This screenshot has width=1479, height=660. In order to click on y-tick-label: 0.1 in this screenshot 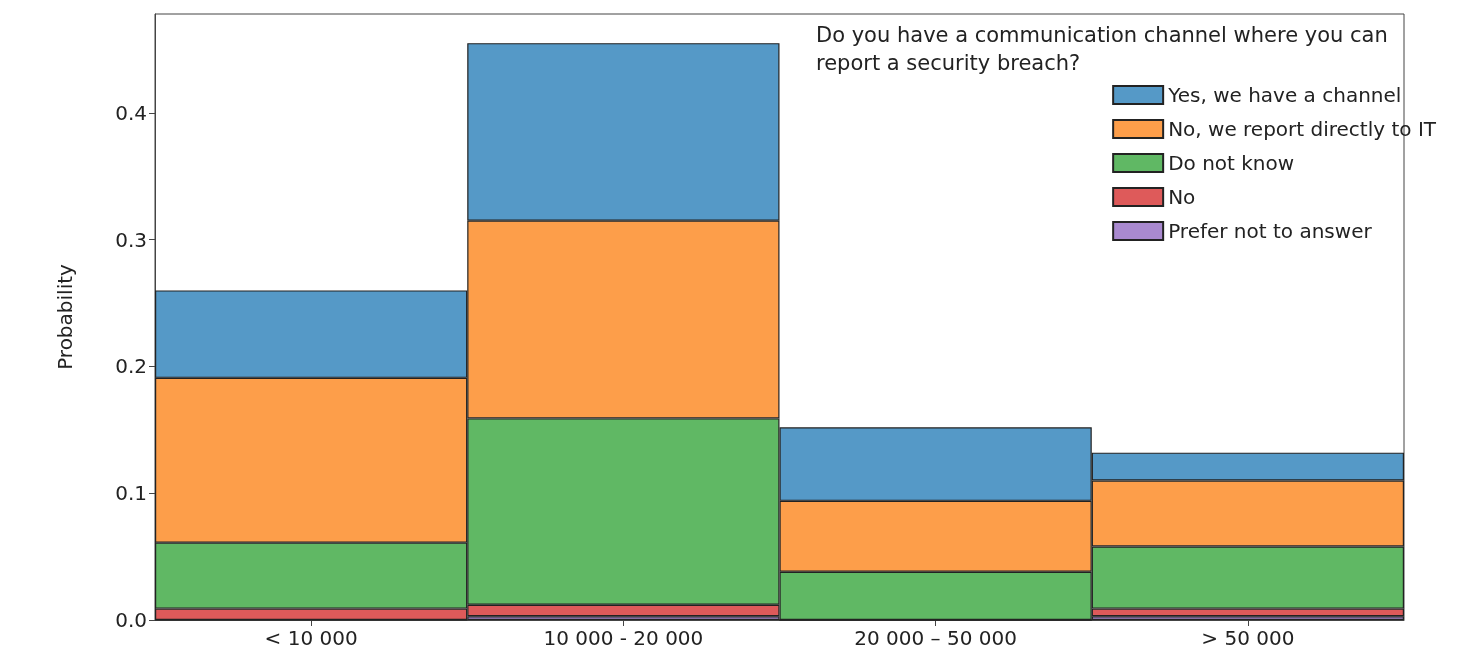, I will do `click(131, 493)`.